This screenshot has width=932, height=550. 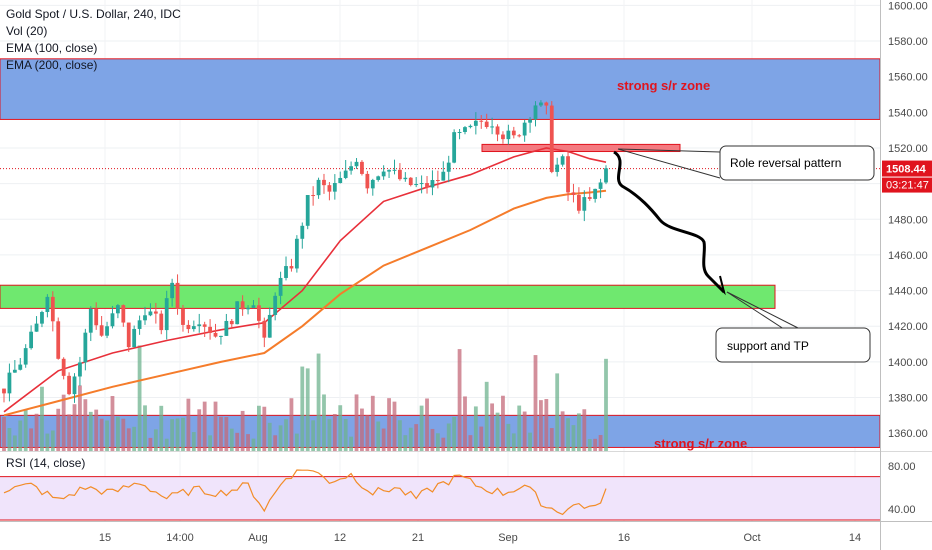 What do you see at coordinates (93, 14) in the screenshot?
I see `symbol-title: Gold Spot / U.S. Dollar, 240, IDC` at bounding box center [93, 14].